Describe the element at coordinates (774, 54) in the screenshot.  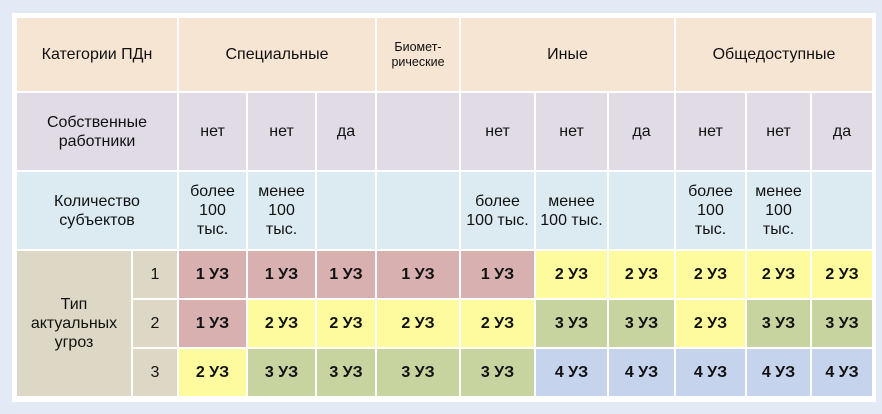
I see `header-public: Общедоступные` at that location.